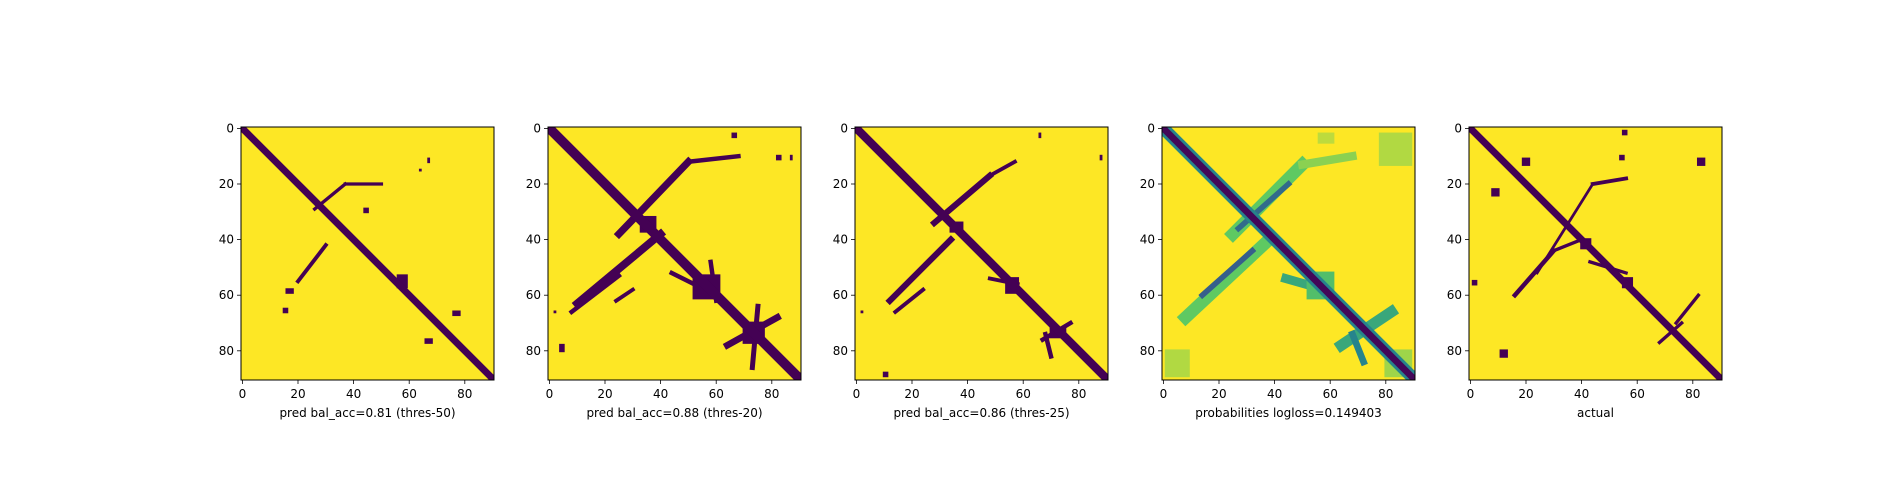  What do you see at coordinates (1454, 295) in the screenshot?
I see `subplot-5-ytick-label-3: 60` at bounding box center [1454, 295].